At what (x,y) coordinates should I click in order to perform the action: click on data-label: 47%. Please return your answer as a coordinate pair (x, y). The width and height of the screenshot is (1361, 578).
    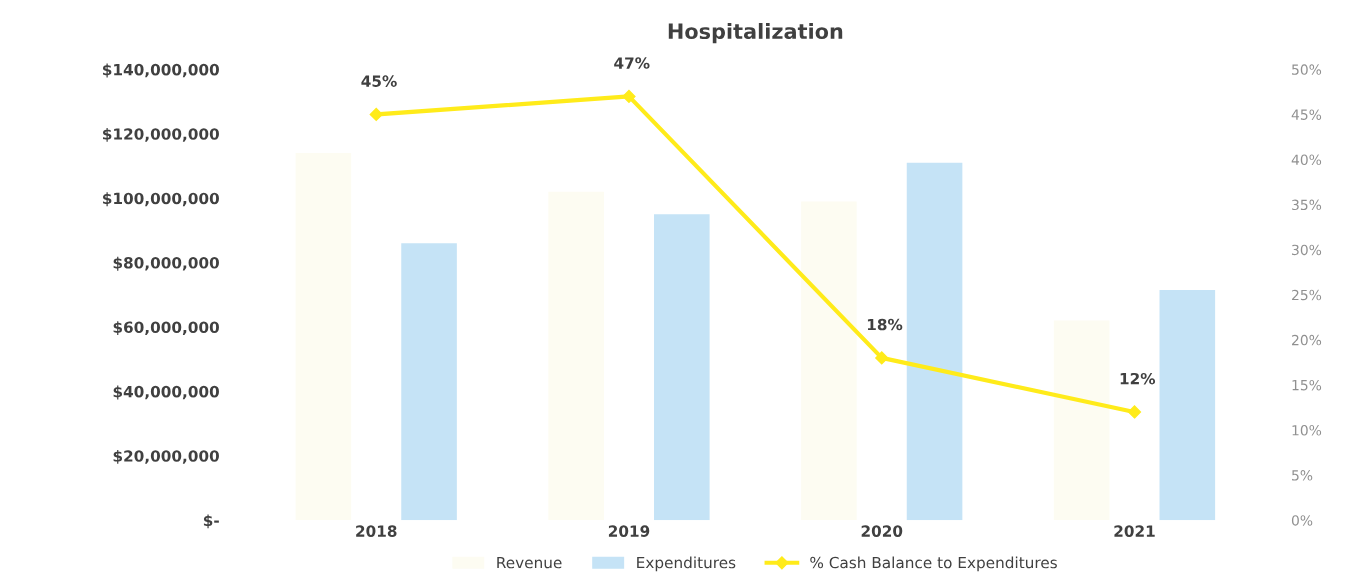
    Looking at the image, I should click on (632, 63).